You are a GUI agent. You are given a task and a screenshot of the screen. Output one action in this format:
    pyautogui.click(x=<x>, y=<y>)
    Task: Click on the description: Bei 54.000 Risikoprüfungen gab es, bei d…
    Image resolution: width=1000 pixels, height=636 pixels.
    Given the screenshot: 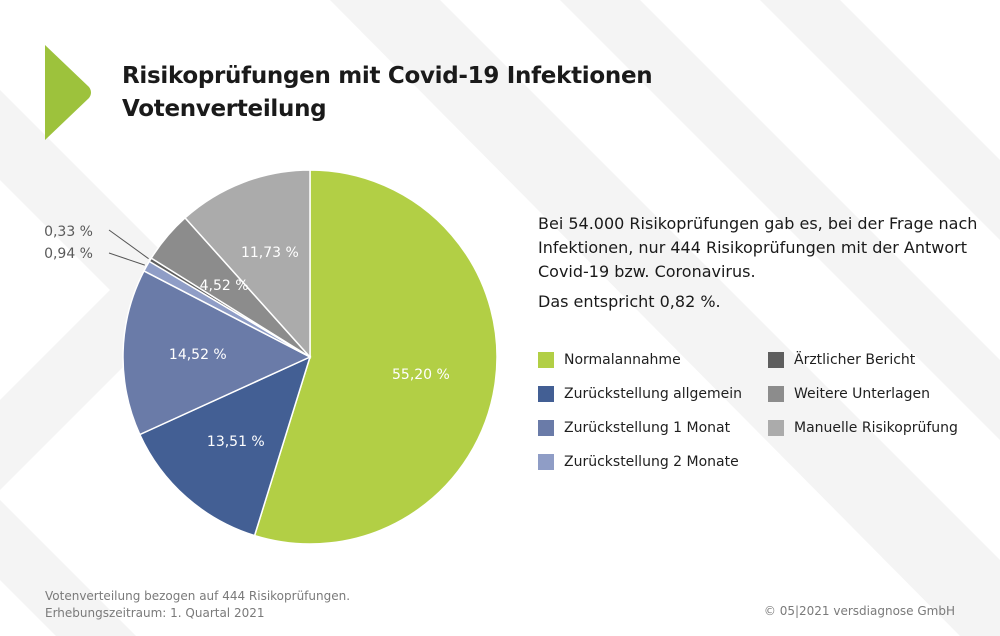 What is the action you would take?
    pyautogui.click(x=758, y=263)
    